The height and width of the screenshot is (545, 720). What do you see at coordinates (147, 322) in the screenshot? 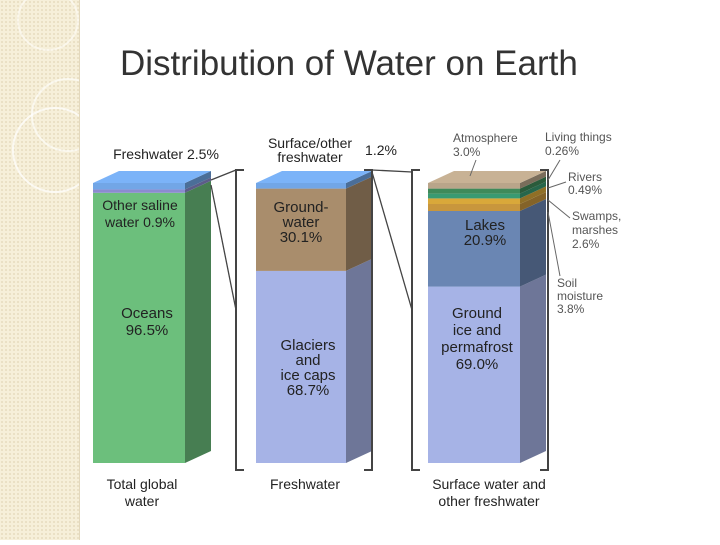
I see `label-oceans: Oceans 96.5%` at bounding box center [147, 322].